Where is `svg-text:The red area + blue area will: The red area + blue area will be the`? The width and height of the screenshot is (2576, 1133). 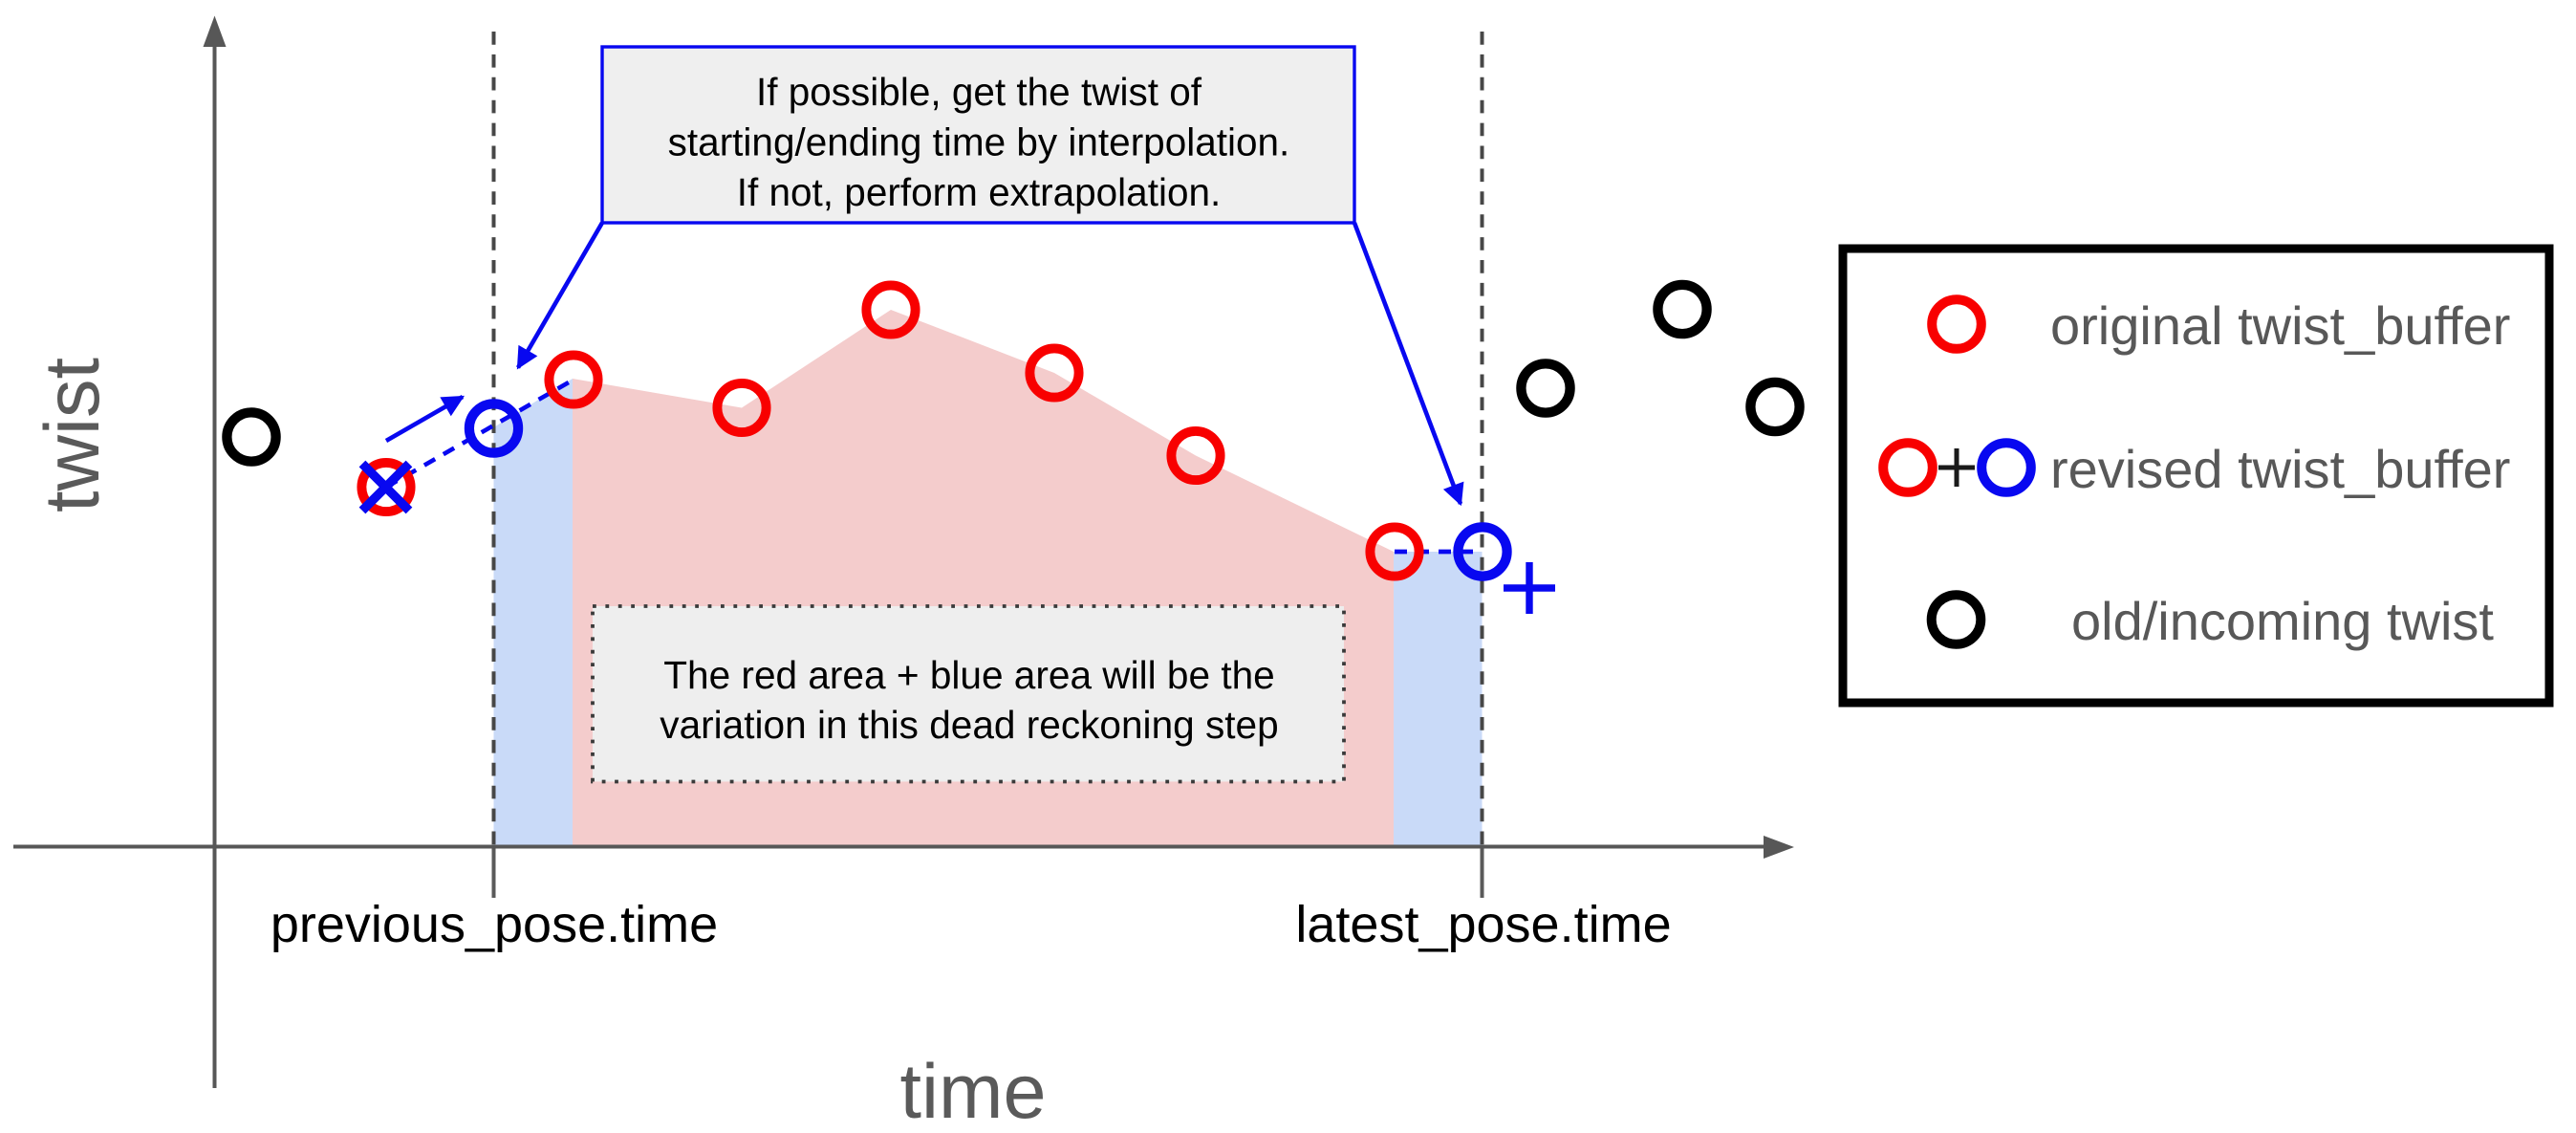 svg-text:The red area + blue area will: The red area + blue area will be the is located at coordinates (969, 675).